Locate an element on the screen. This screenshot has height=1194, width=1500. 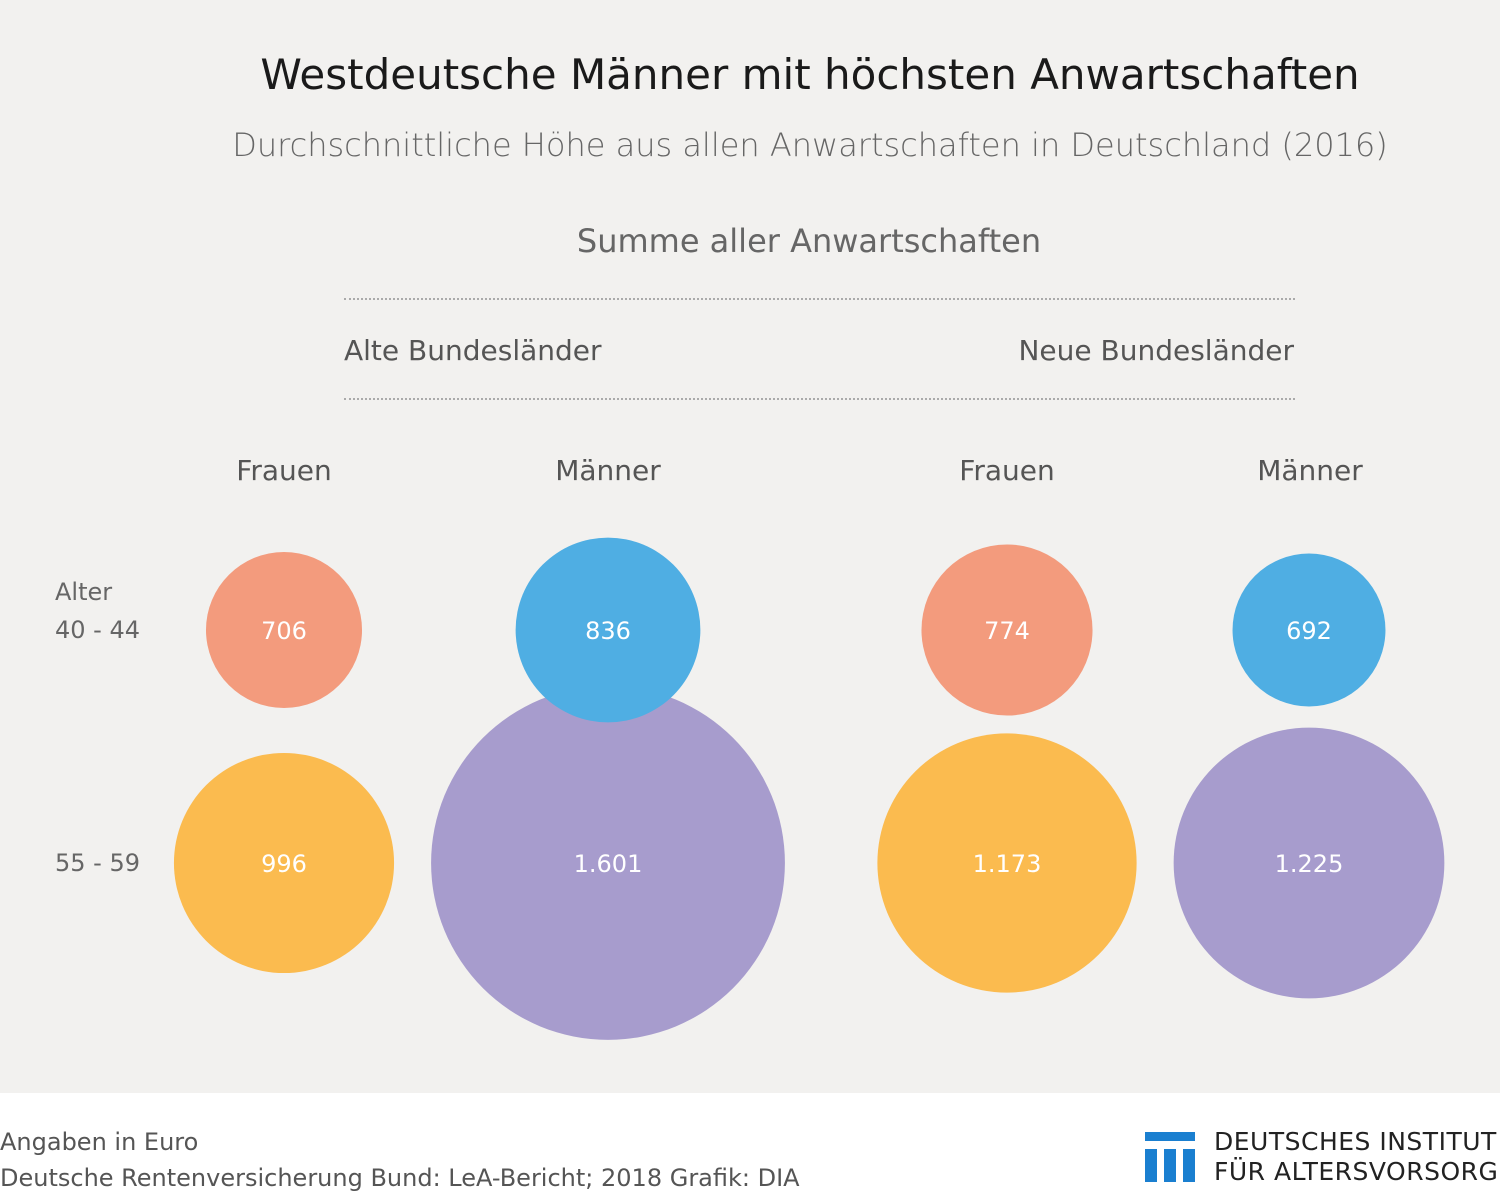
row-label: 55 - 59 is located at coordinates (97, 863).